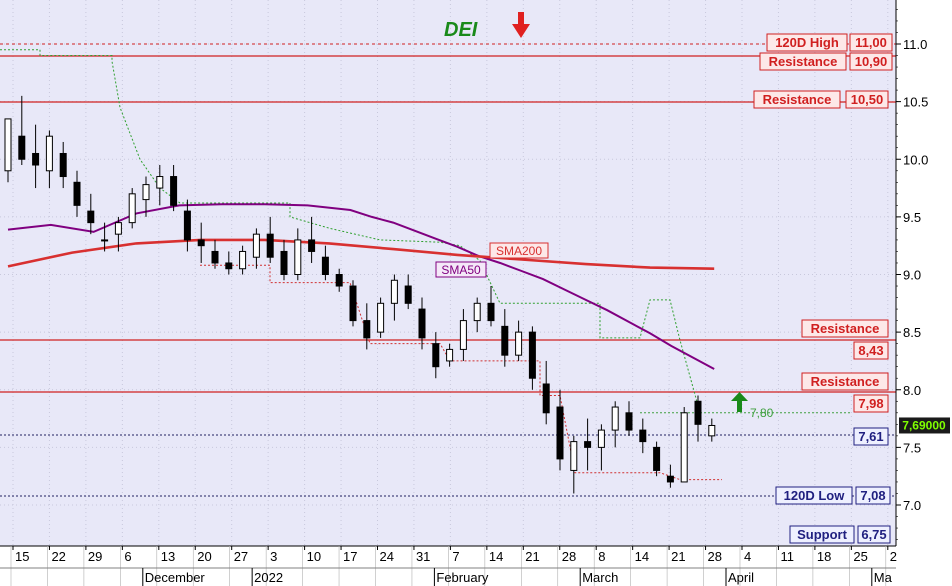 This screenshot has width=952, height=586. Describe the element at coordinates (387, 556) in the screenshot. I see `x-tick-label: 24` at that location.